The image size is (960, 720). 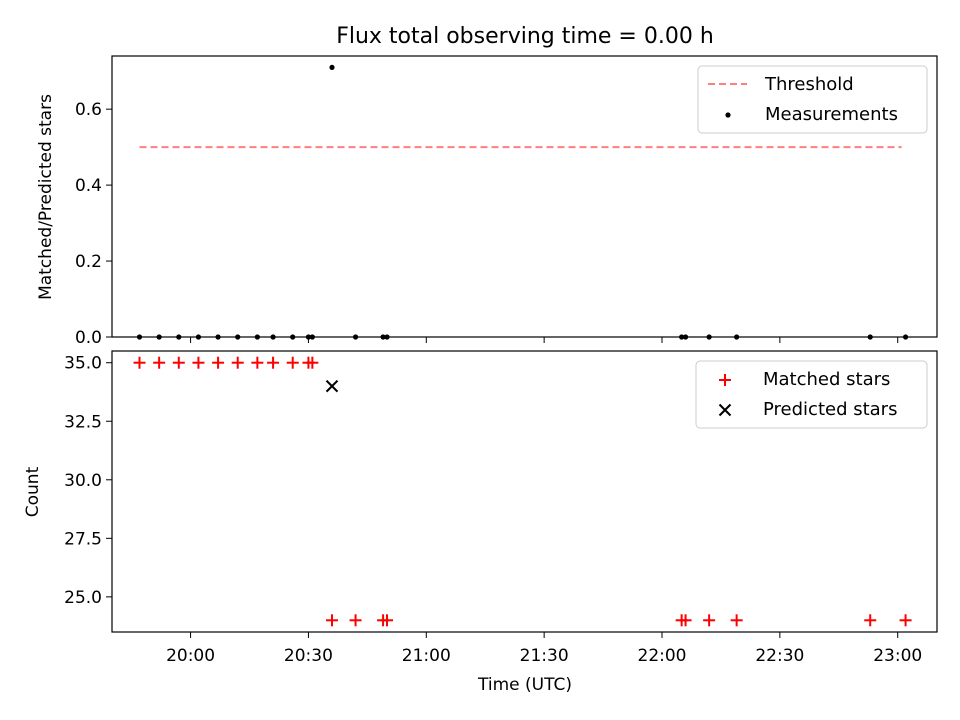 I want to click on bottom-y-tick-label: 30.0, so click(x=83, y=481).